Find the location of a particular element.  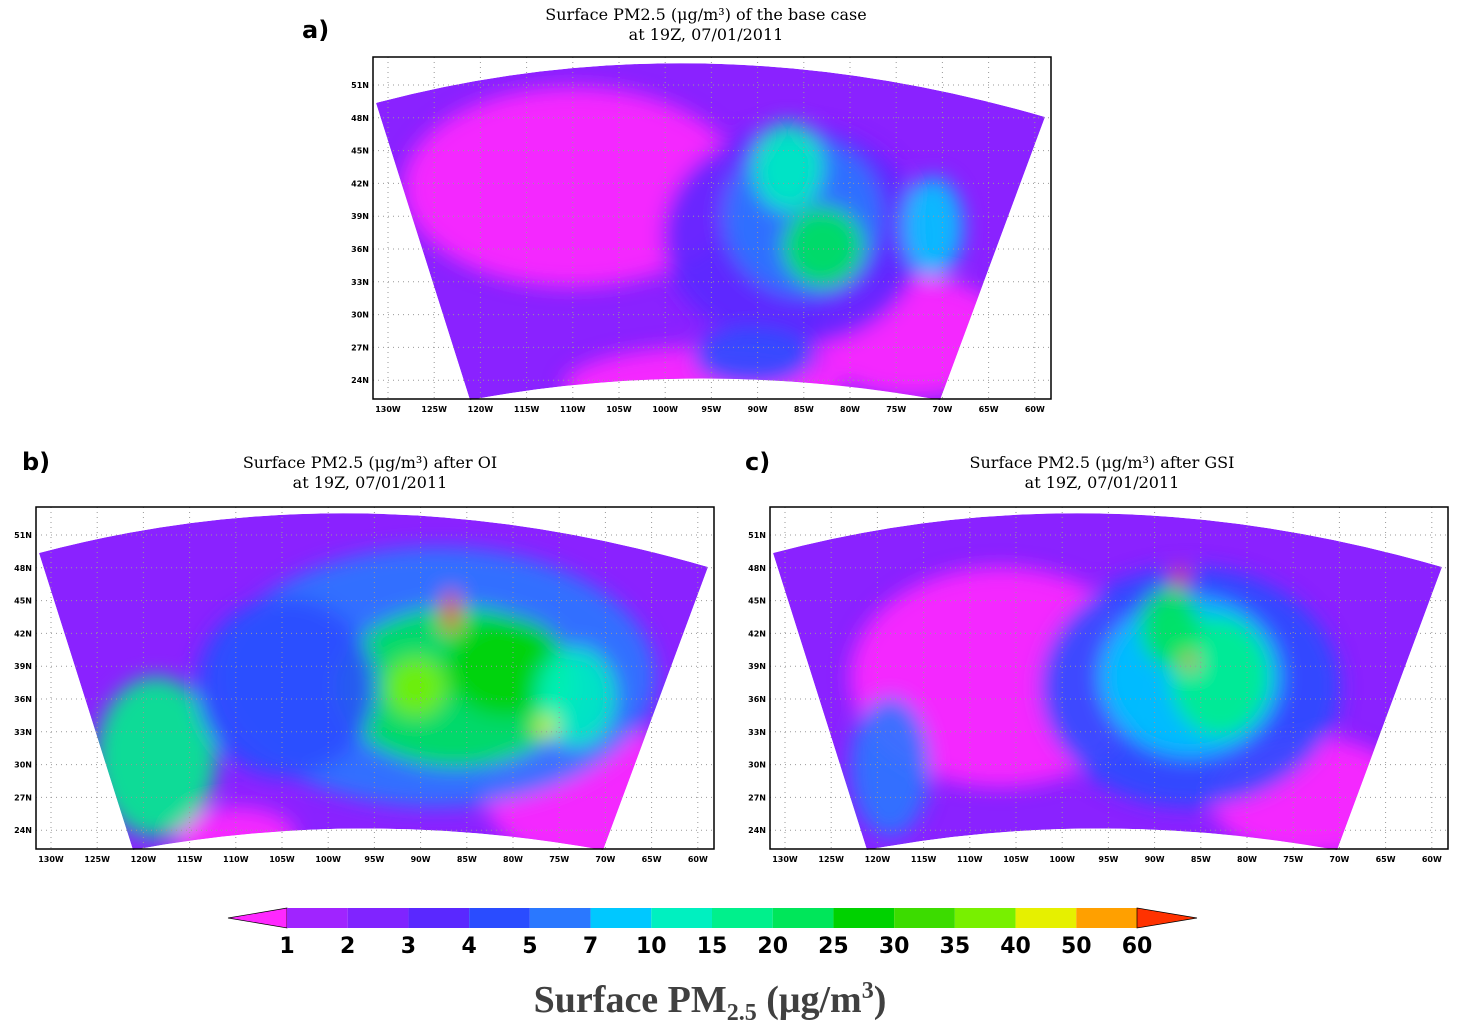

colorbar-label: 4 is located at coordinates (468, 946).